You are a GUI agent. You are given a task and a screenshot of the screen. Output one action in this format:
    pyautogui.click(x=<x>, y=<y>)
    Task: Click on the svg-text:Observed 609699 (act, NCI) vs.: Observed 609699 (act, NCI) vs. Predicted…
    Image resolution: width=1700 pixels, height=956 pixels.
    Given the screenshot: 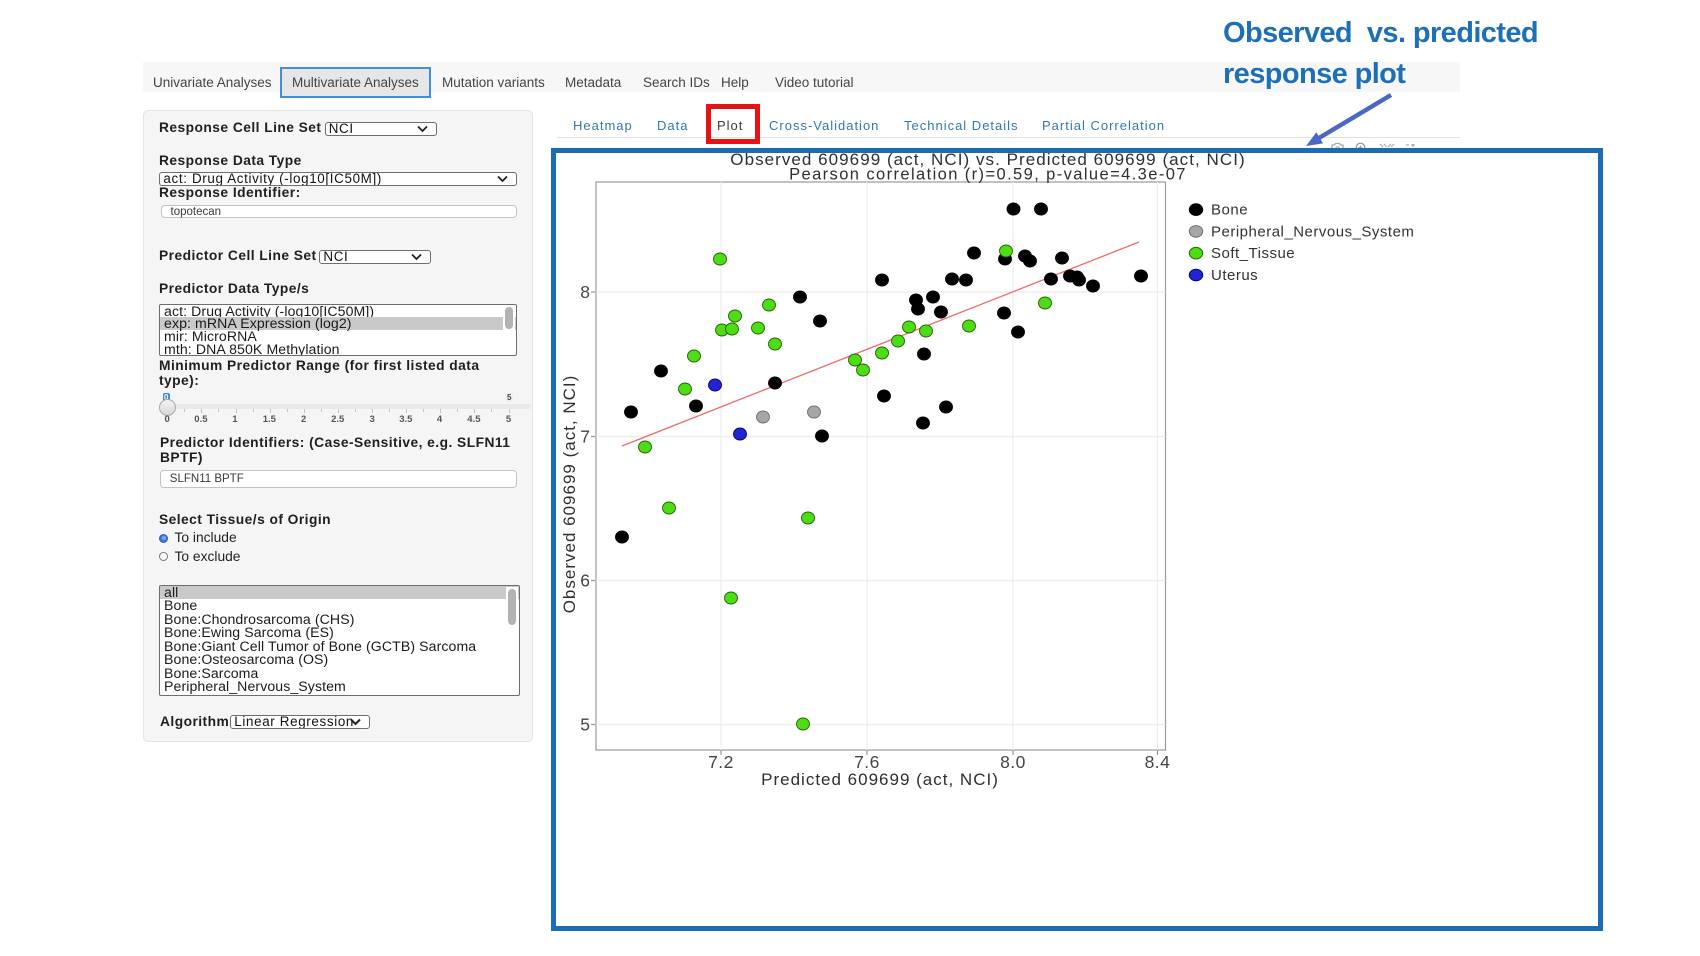 What is the action you would take?
    pyautogui.click(x=987, y=161)
    